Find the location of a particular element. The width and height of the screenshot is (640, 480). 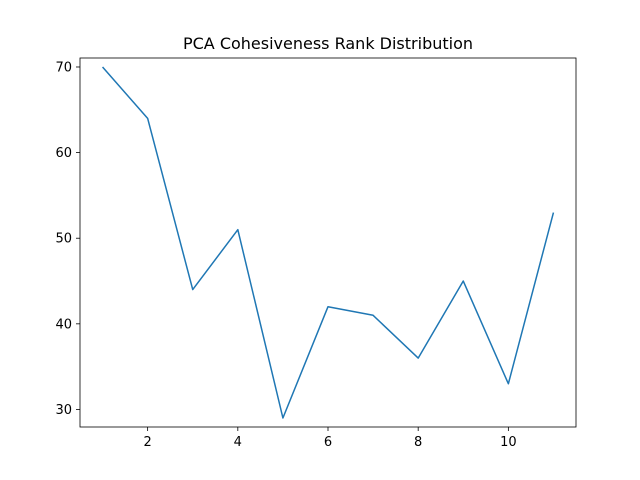

x-tick-label-2: 6 is located at coordinates (328, 442).